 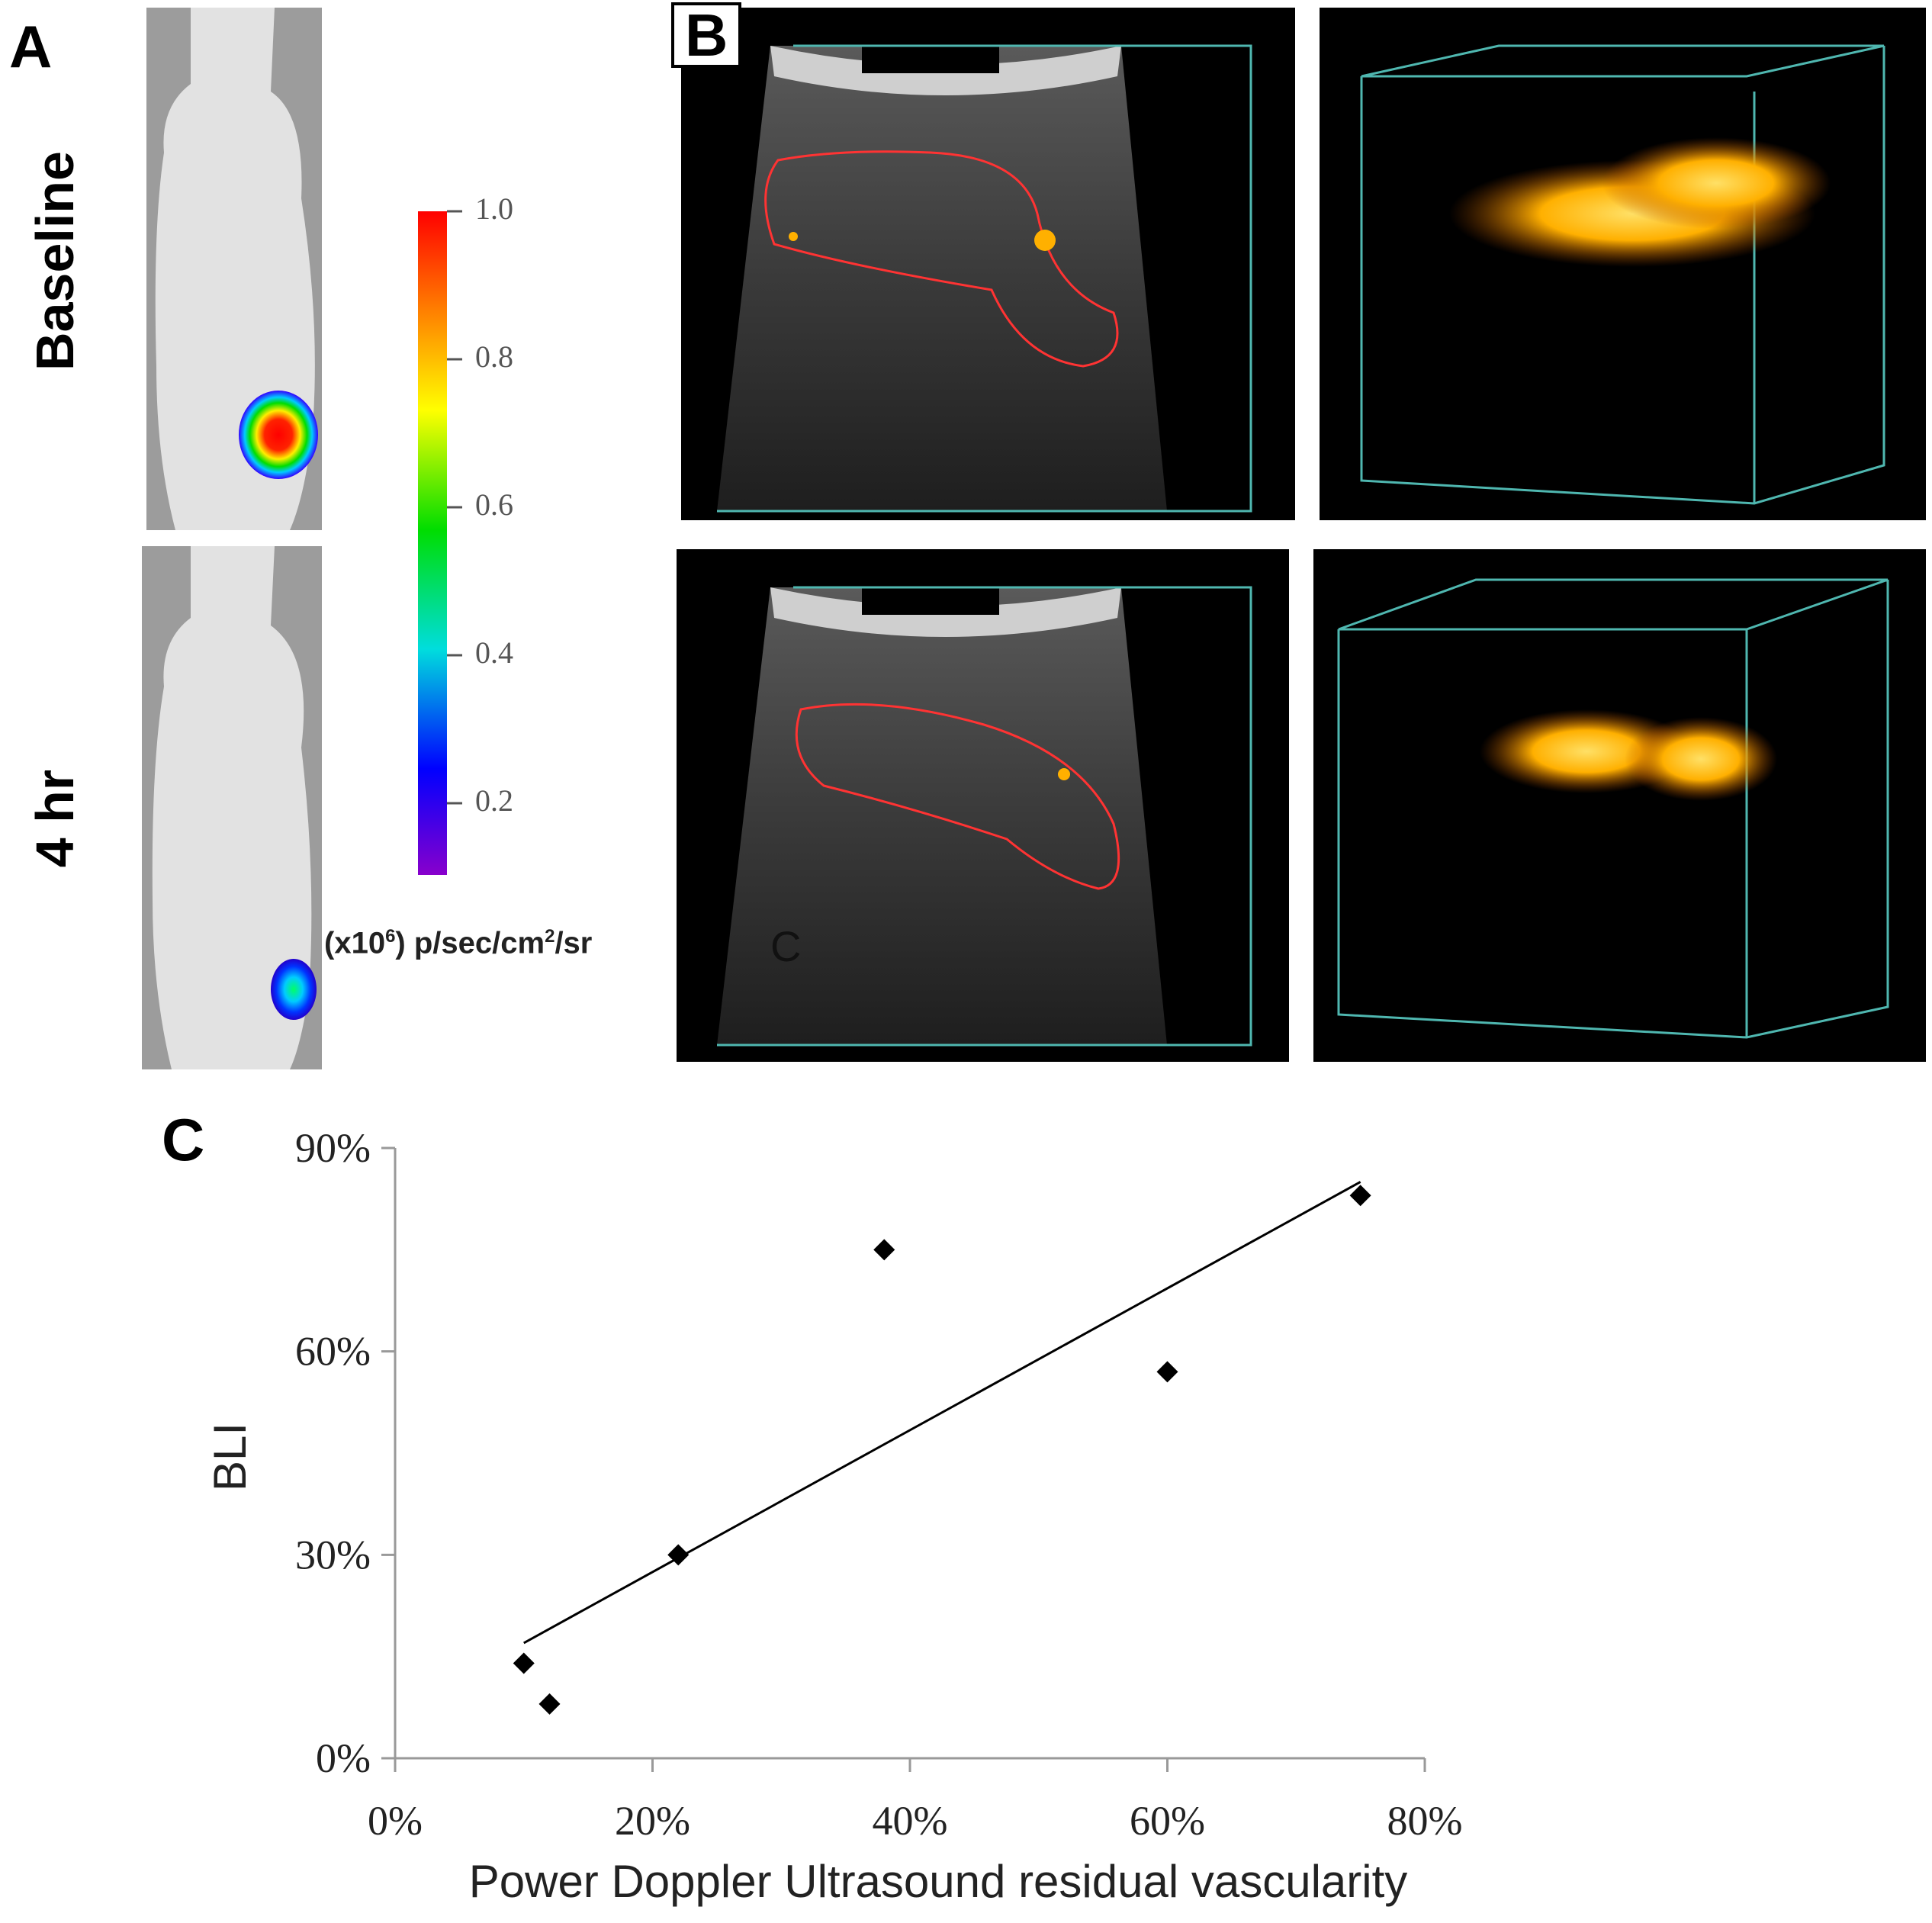 What do you see at coordinates (395, 1821) in the screenshot?
I see `x-tick-label: 0%` at bounding box center [395, 1821].